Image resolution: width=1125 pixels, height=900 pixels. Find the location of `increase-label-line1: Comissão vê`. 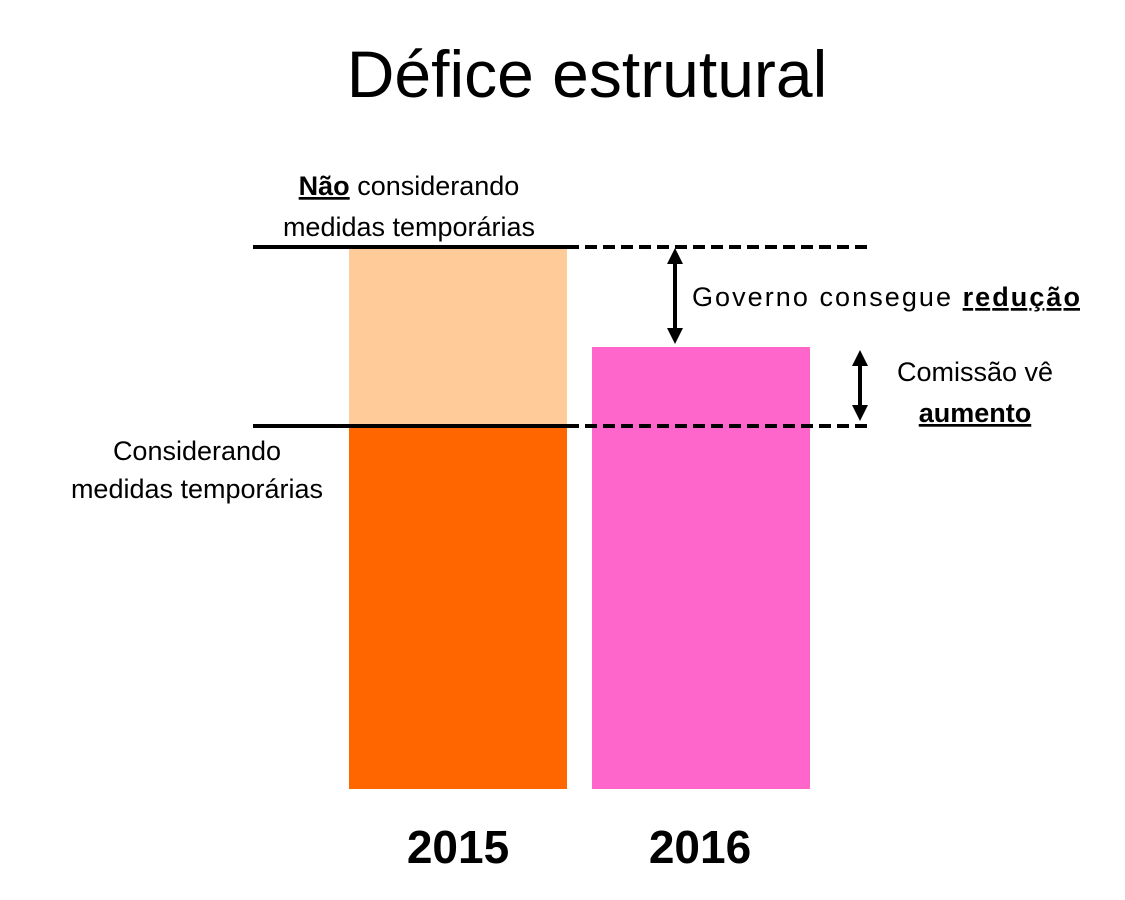

increase-label-line1: Comissão vê is located at coordinates (975, 372).